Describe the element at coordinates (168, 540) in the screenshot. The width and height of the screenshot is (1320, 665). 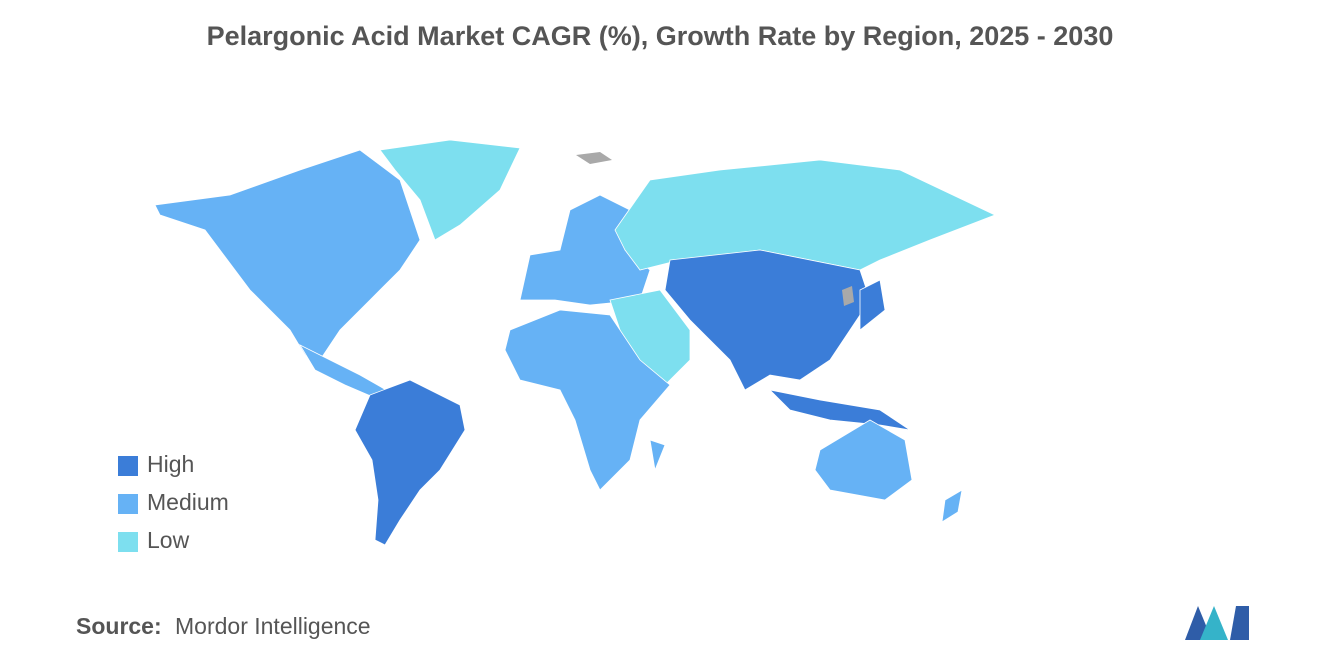
I see `legend-label: Low` at that location.